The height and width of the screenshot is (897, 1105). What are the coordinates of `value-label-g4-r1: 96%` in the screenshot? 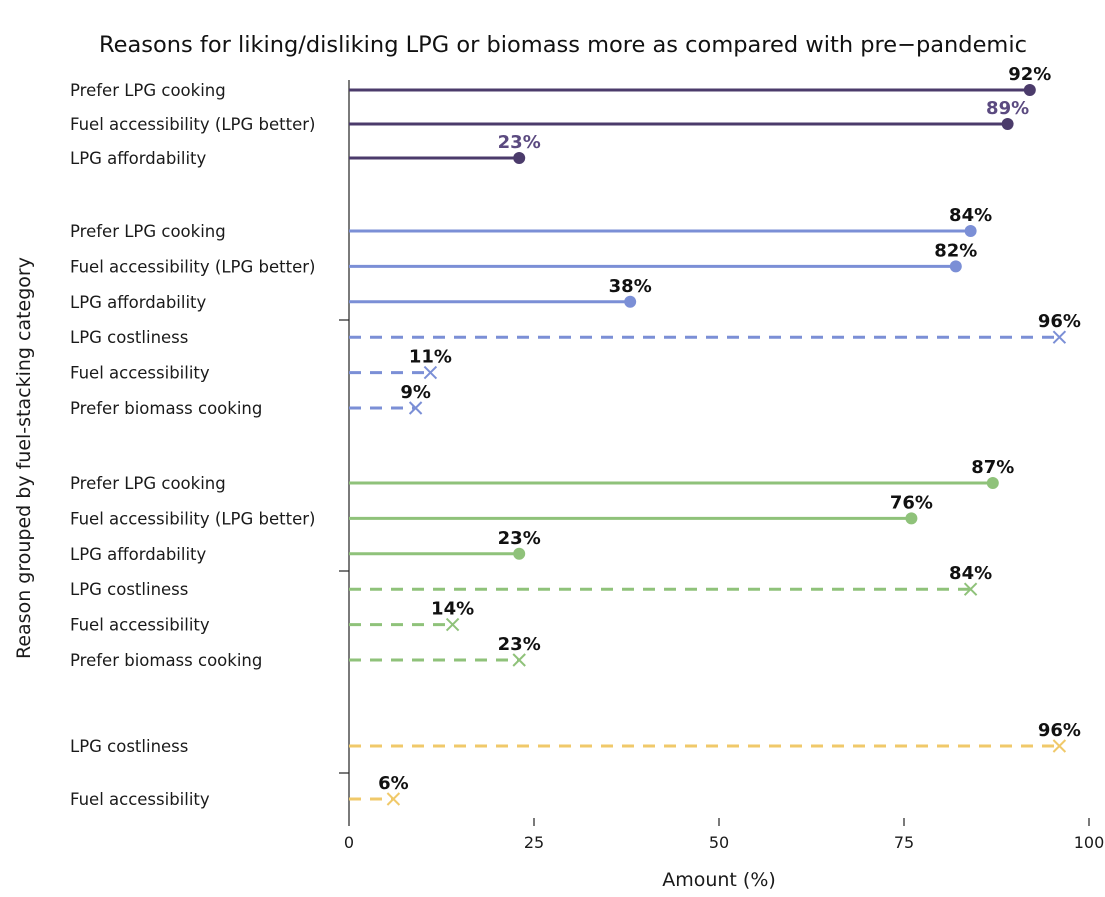 It's located at (1059, 730).